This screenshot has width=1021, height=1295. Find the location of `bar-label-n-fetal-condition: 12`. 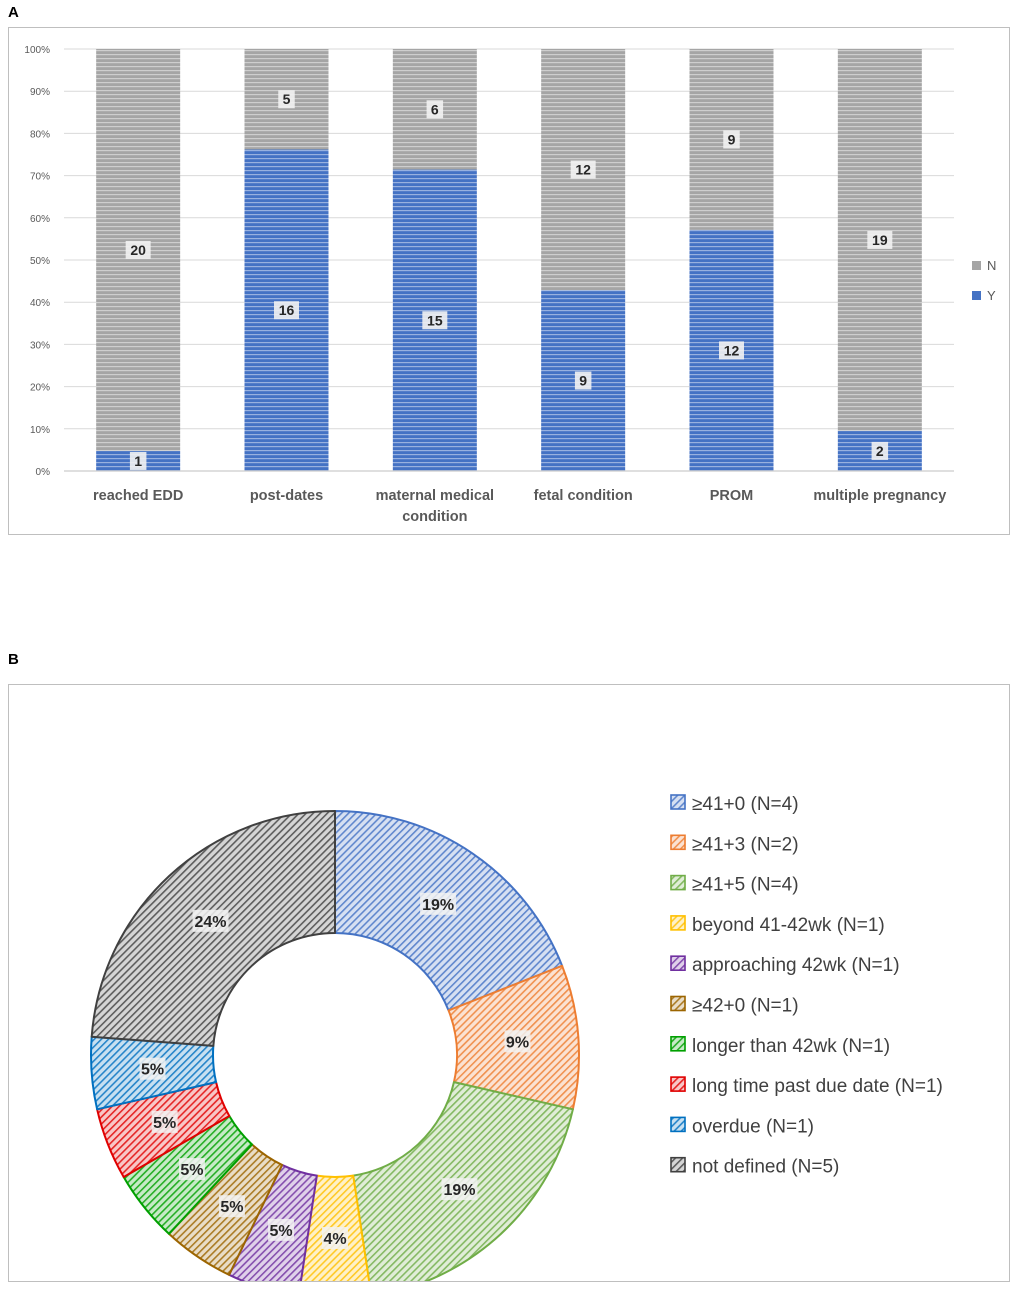

bar-label-n-fetal-condition: 12 is located at coordinates (583, 170).